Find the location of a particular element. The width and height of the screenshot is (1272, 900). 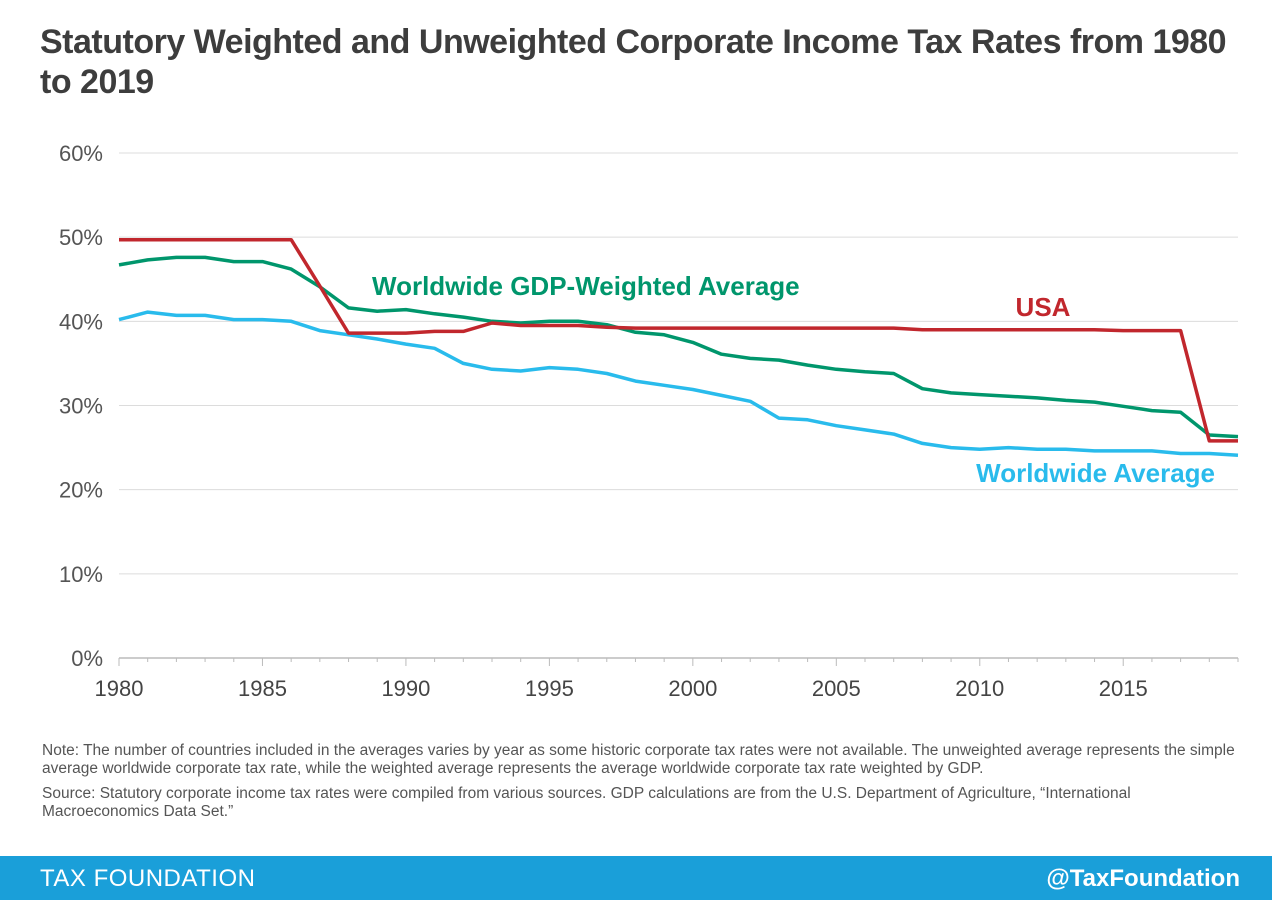

usa-label: USA is located at coordinates (1043, 307).